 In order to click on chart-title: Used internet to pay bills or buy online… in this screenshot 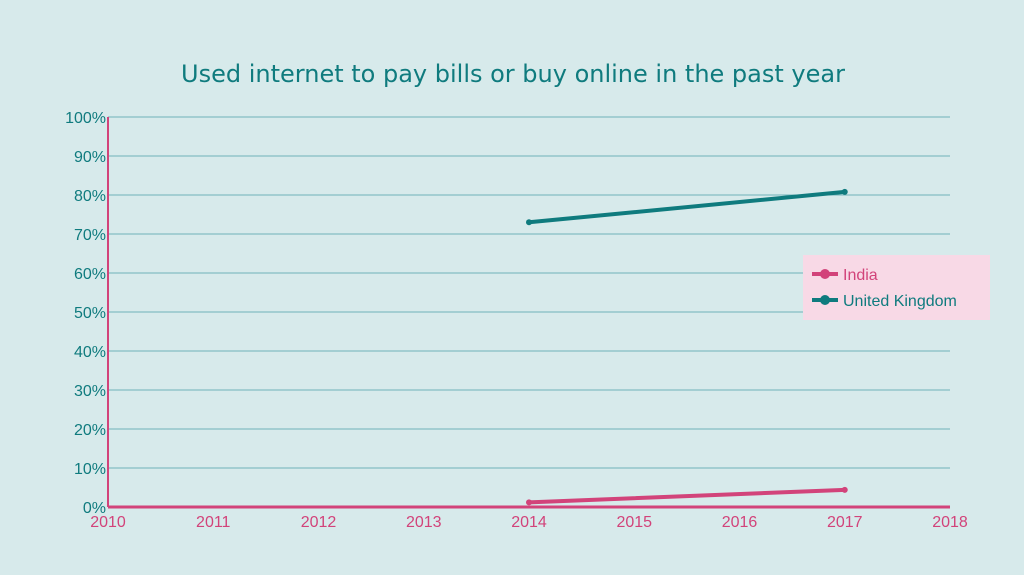, I will do `click(513, 74)`.